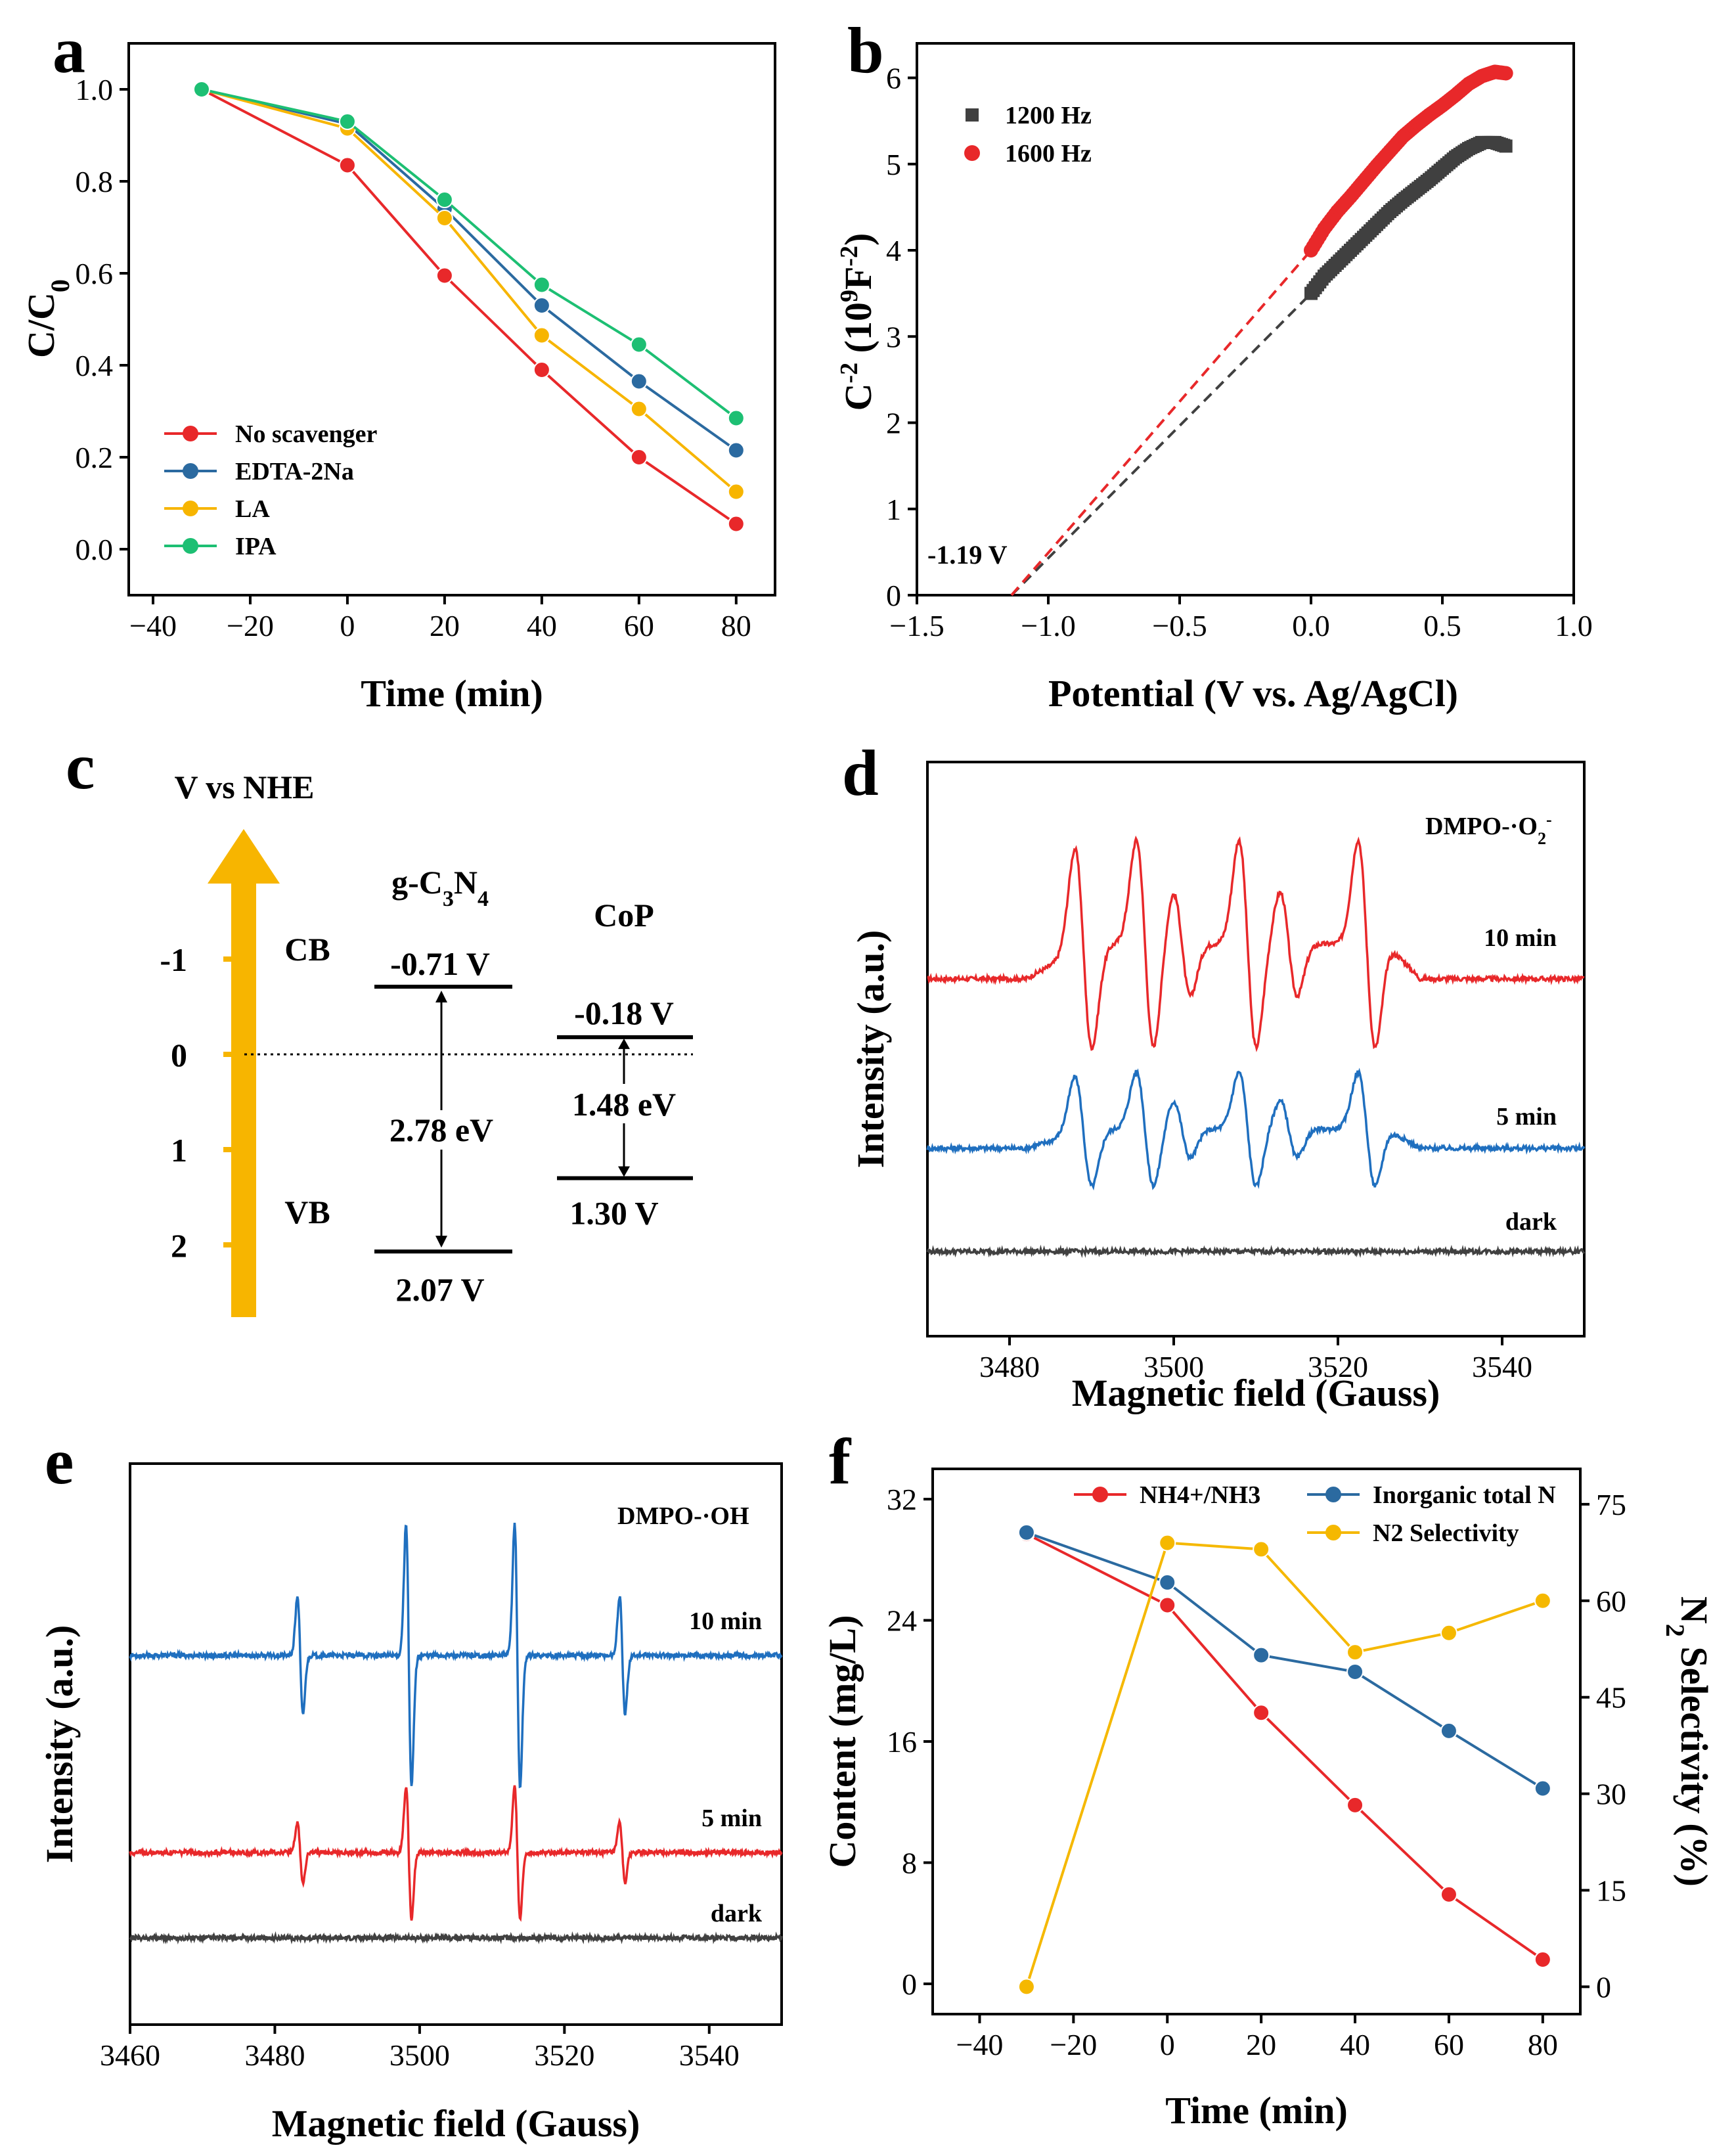 This screenshot has height=2156, width=1734. Describe the element at coordinates (440, 963) in the screenshot. I see `gcn-cb-value: -0.71 V` at that location.